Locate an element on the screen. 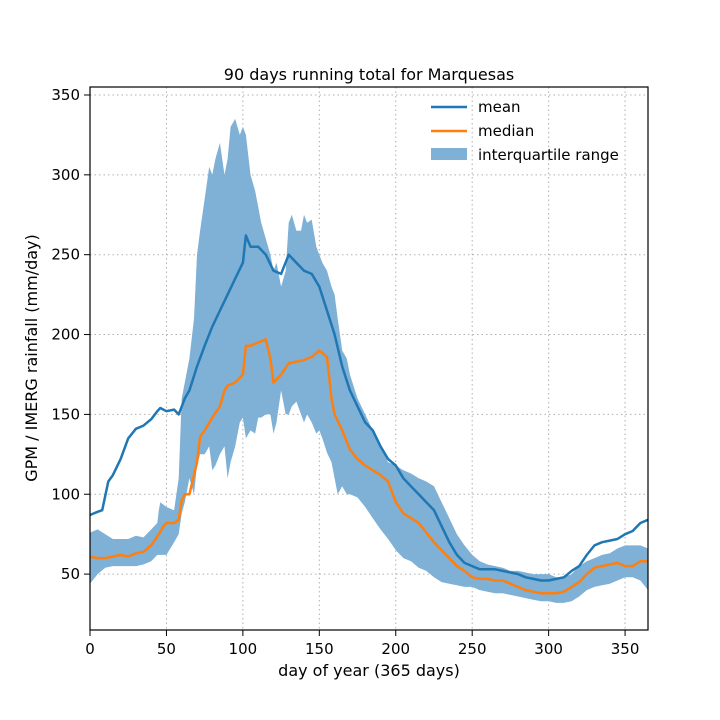 The width and height of the screenshot is (720, 720). legend-iqr-swatch is located at coordinates (449, 154).